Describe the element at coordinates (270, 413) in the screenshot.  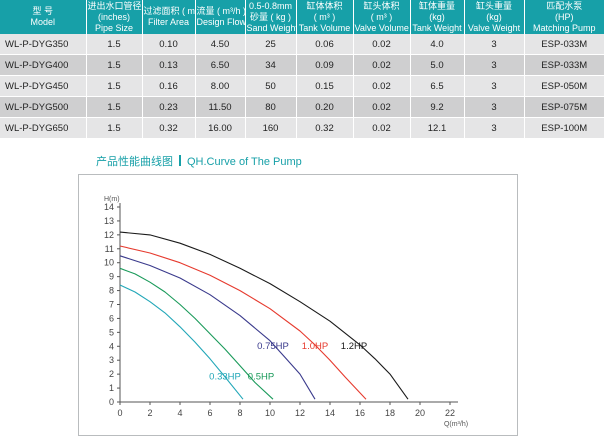
I see `x-tick-label: 10` at that location.